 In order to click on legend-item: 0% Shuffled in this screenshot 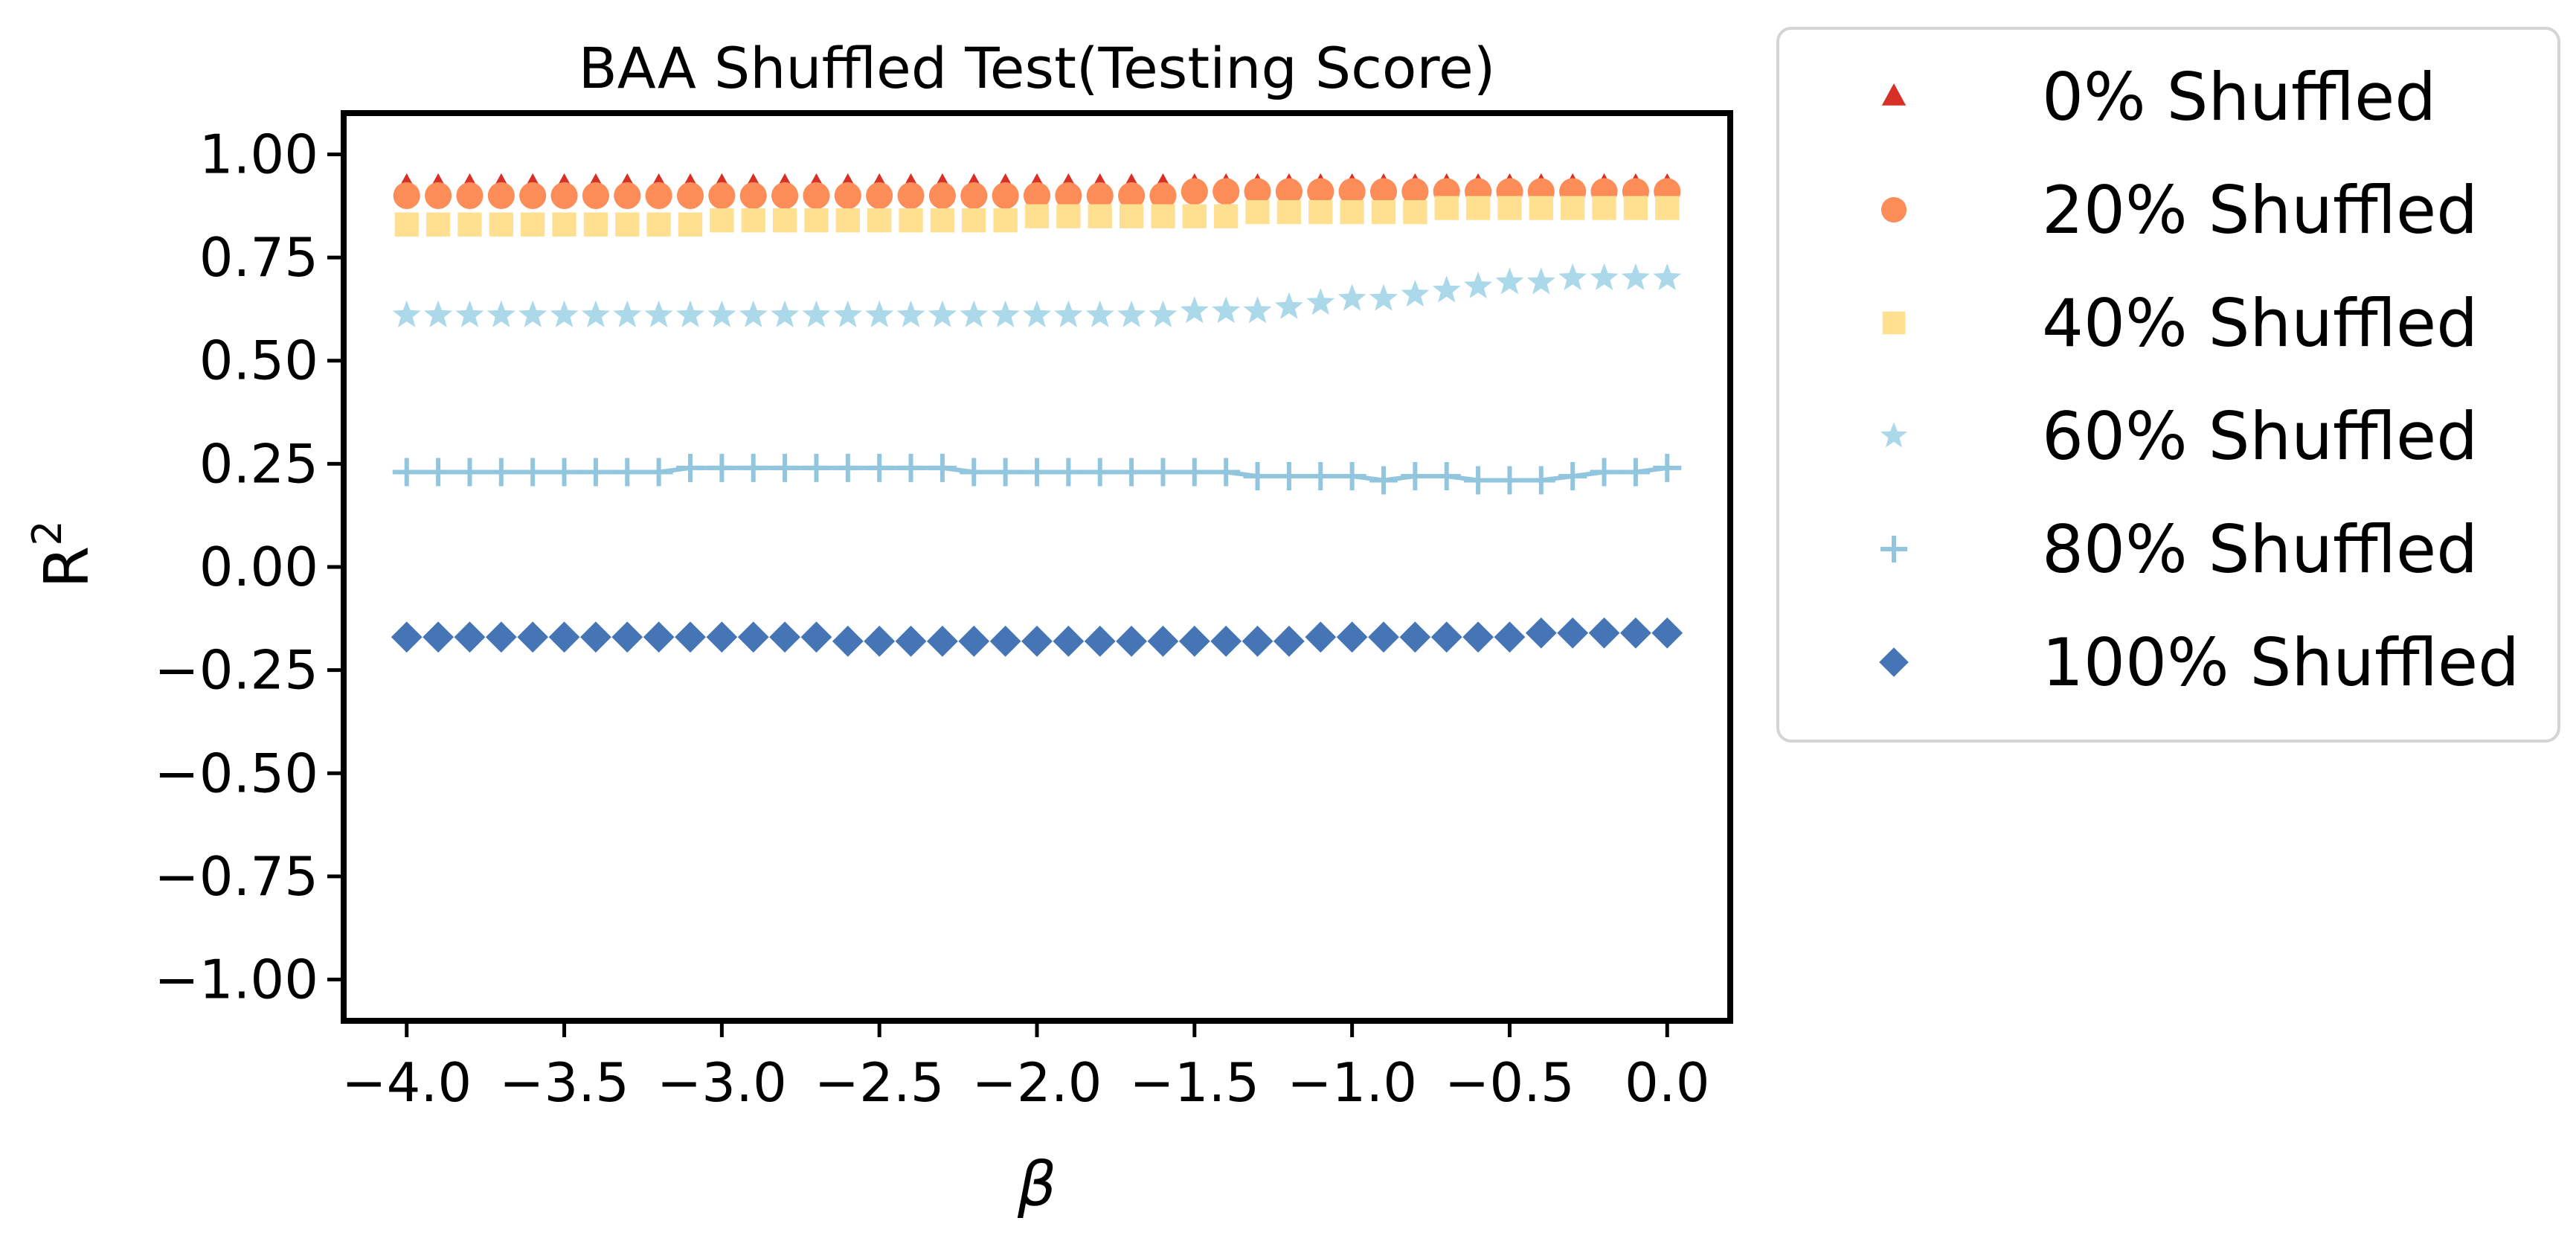, I will do `click(2158, 97)`.